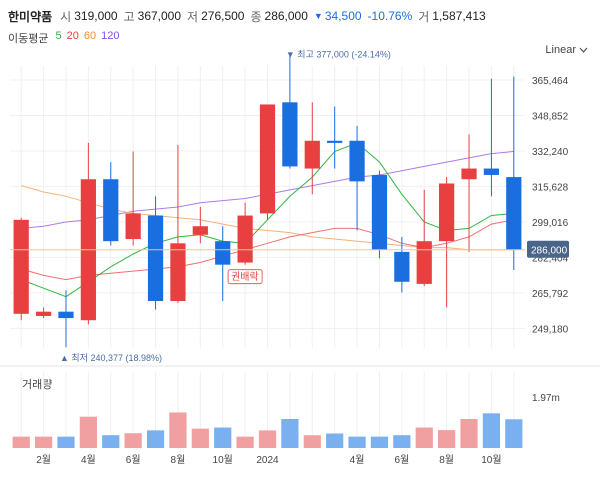 This screenshot has width=600, height=481. What do you see at coordinates (549, 251) in the screenshot?
I see `current-price-label: 286,000` at bounding box center [549, 251].